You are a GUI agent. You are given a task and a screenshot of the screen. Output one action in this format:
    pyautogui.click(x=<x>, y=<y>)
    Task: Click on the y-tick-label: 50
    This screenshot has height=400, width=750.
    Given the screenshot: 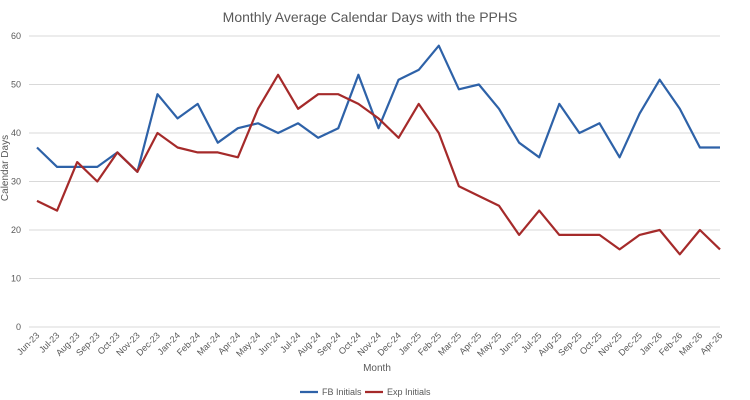 What is the action you would take?
    pyautogui.click(x=16, y=85)
    